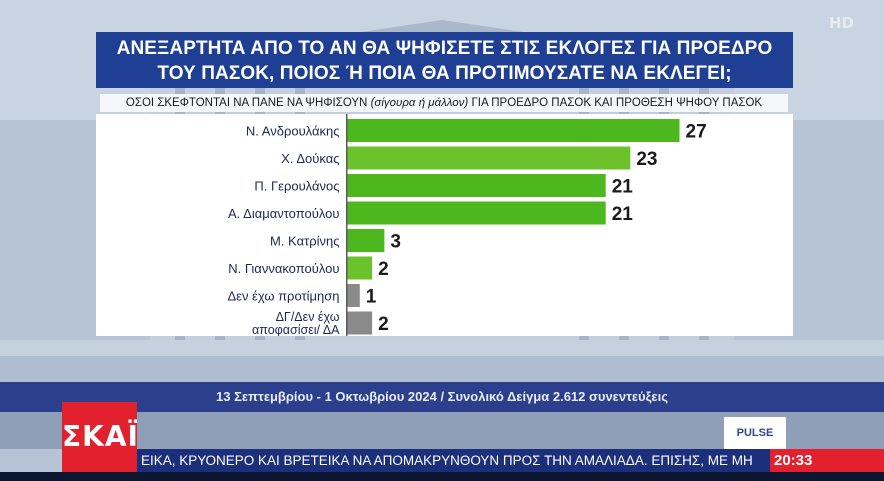 The width and height of the screenshot is (884, 481). What do you see at coordinates (383, 269) in the screenshot?
I see `value-label-5: 2` at bounding box center [383, 269].